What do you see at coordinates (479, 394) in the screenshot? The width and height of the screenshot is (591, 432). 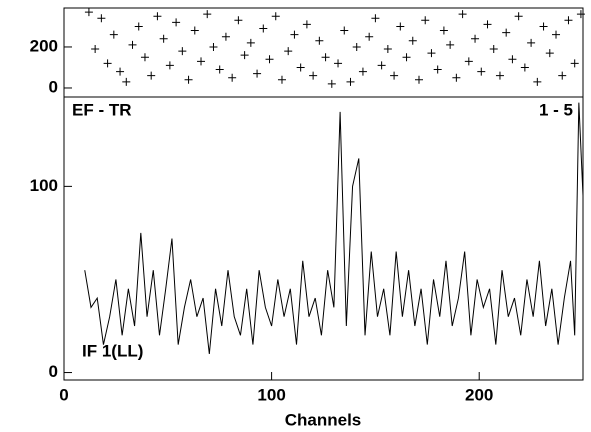 I see `x-tick-label: 200` at bounding box center [479, 394].